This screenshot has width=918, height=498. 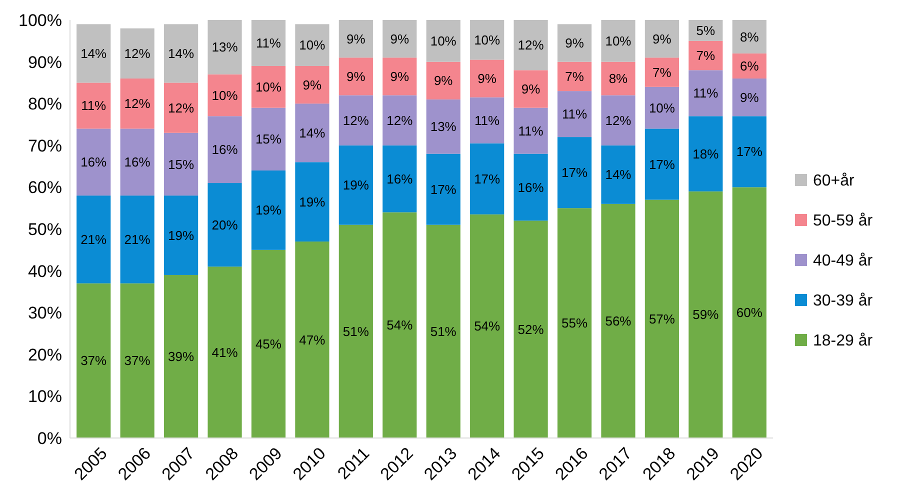 I want to click on data-label: 47%, so click(x=312, y=340).